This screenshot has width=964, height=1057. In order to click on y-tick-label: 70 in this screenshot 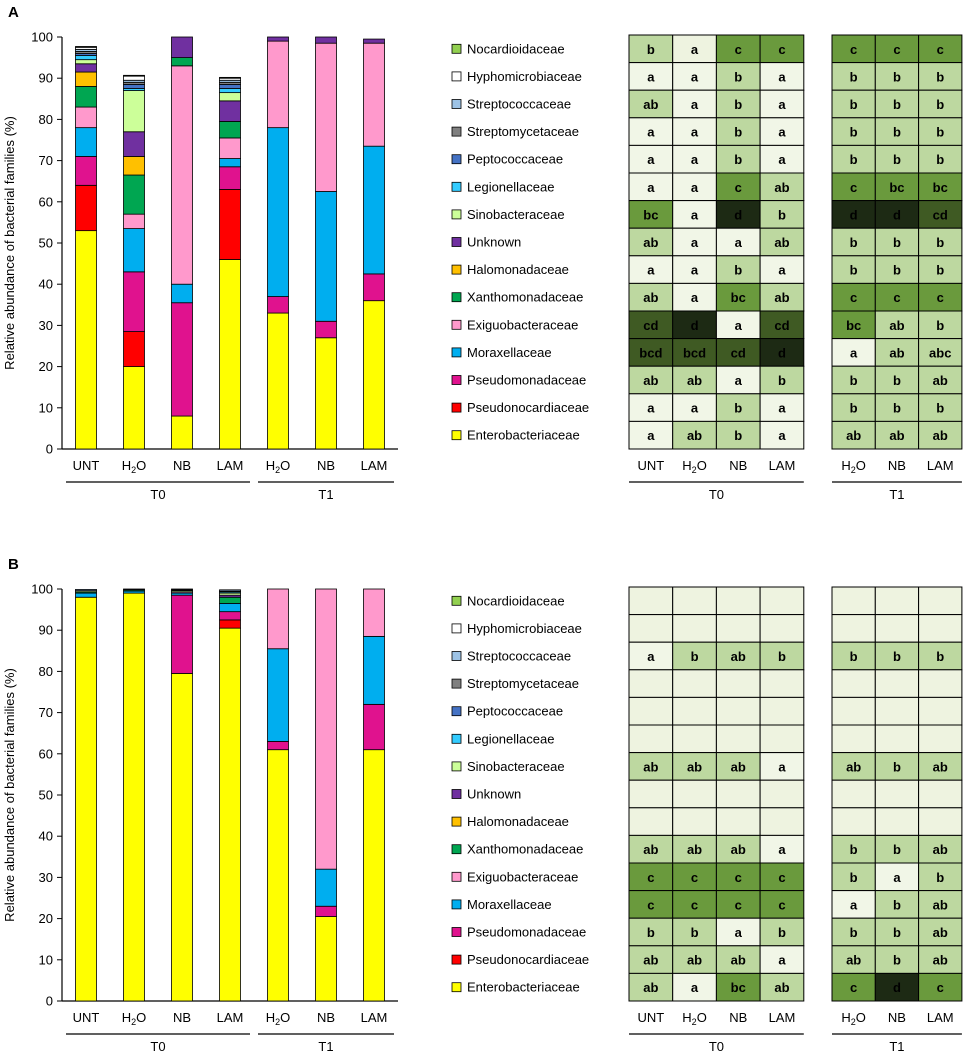, I will do `click(46, 712)`.